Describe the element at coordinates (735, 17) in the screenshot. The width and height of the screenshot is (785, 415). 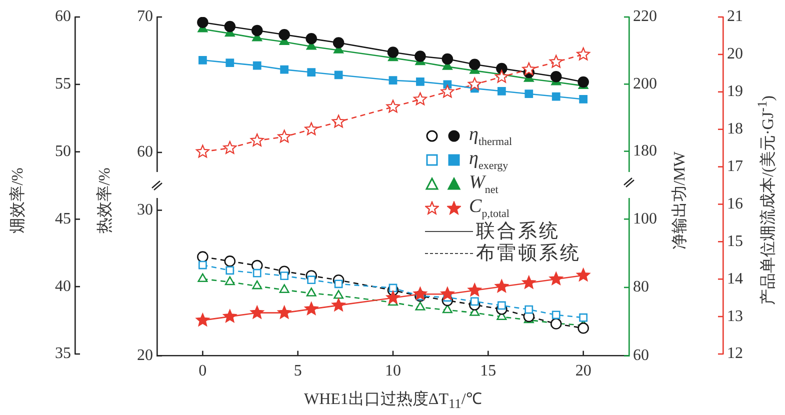
I see `y2-tick-label: 21` at that location.